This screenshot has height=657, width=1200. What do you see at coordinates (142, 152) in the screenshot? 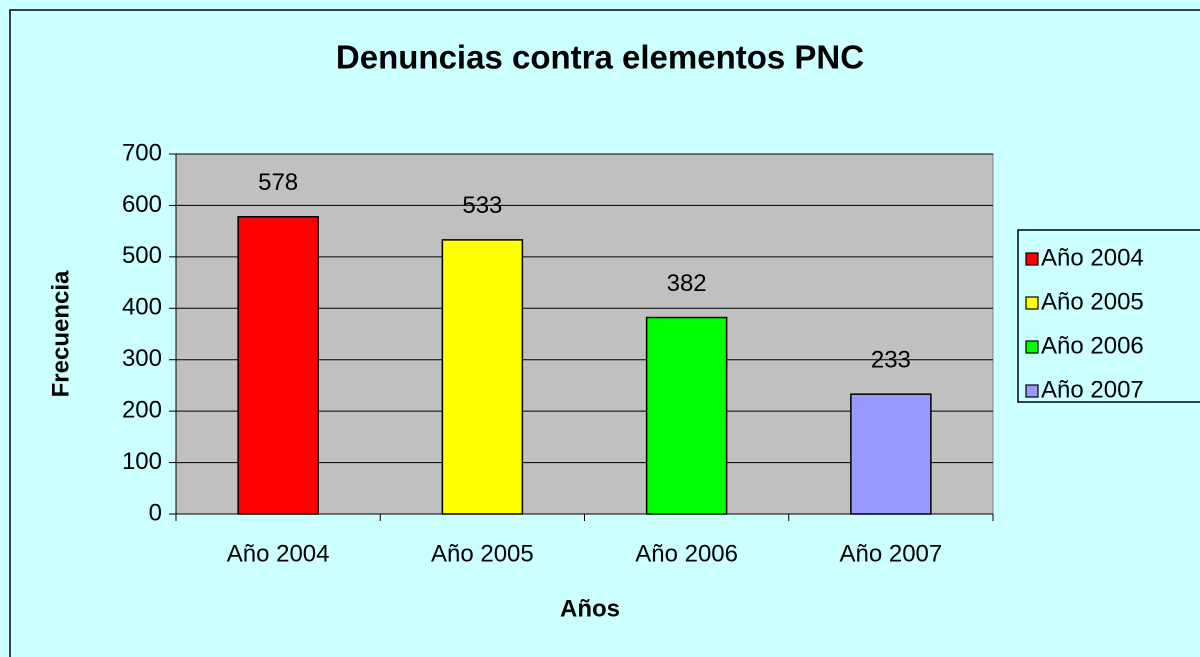
I see `y-tick-label: 700` at bounding box center [142, 152].